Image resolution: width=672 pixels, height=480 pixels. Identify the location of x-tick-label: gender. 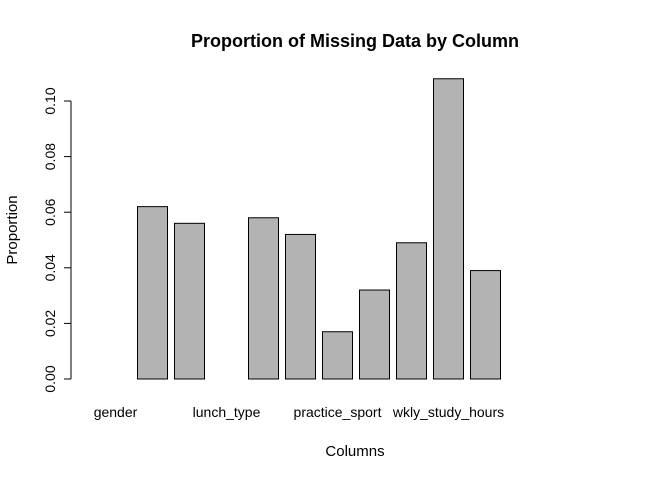
(116, 412).